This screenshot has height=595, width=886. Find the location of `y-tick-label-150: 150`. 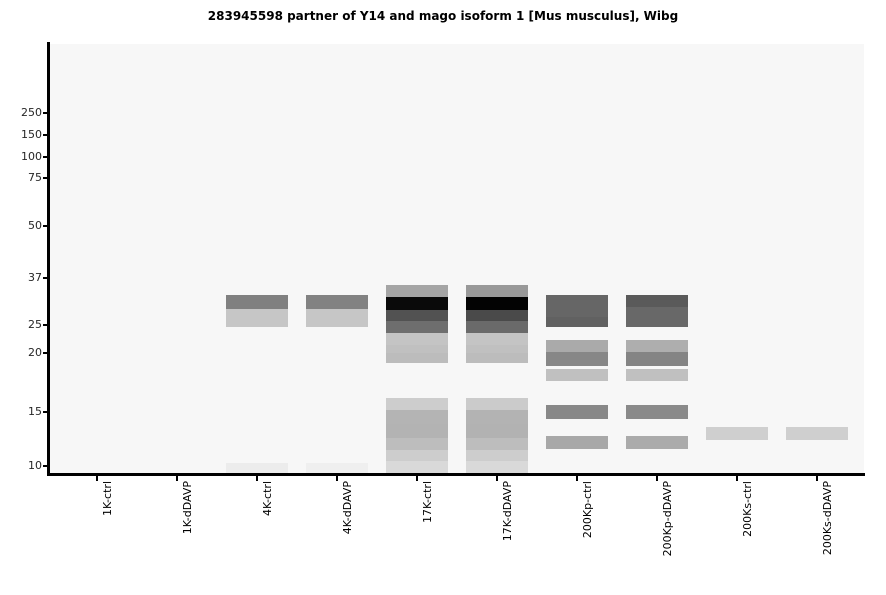

y-tick-label-150: 150 is located at coordinates (31, 134).